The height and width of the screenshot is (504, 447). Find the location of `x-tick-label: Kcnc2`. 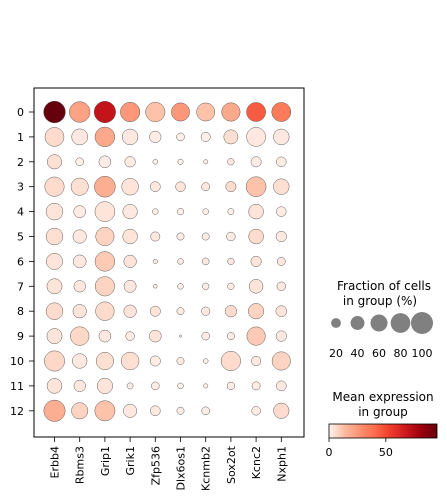

x-tick-label: Kcnc2 is located at coordinates (256, 462).